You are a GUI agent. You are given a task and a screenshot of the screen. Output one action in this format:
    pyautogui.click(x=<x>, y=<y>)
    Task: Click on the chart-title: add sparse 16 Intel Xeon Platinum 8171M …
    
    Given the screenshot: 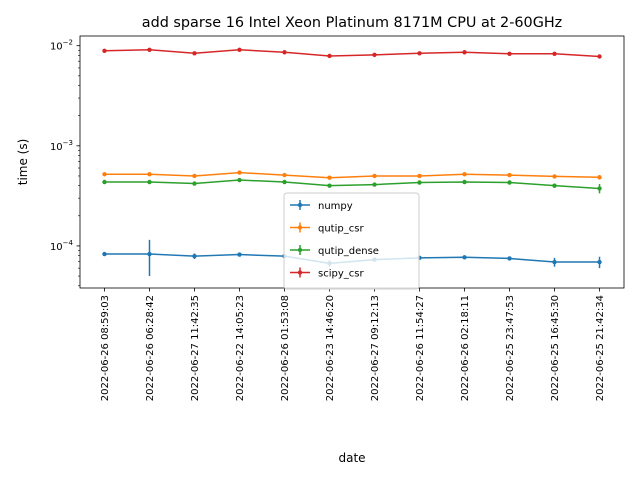 What is the action you would take?
    pyautogui.click(x=352, y=23)
    